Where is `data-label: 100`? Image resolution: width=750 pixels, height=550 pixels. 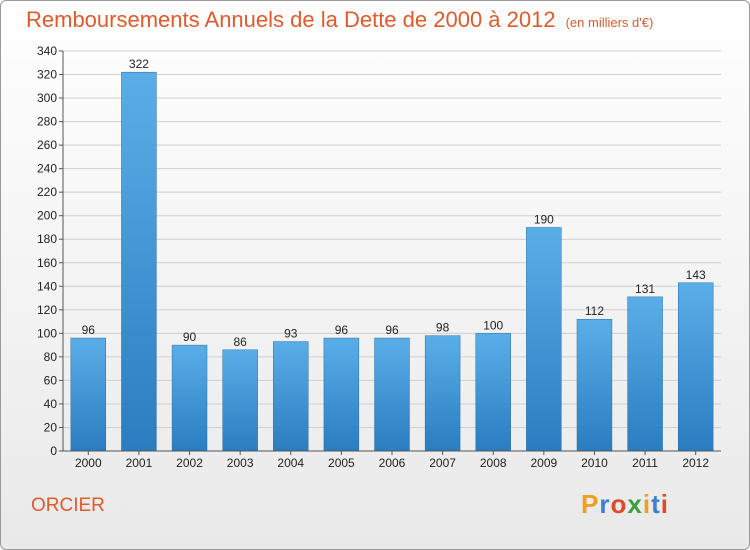 data-label: 100 is located at coordinates (493, 325).